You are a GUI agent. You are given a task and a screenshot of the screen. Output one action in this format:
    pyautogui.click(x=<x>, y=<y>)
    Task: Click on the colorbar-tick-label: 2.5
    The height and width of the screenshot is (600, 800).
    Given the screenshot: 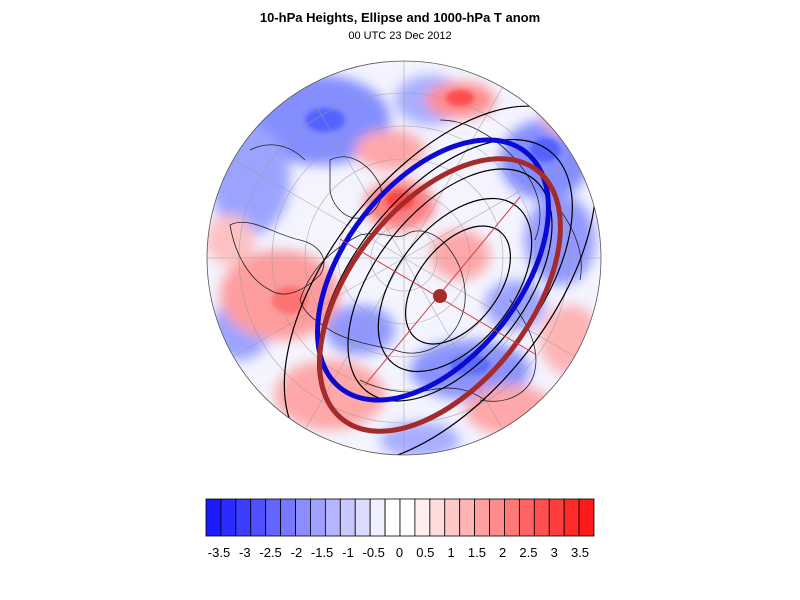 What is the action you would take?
    pyautogui.click(x=528, y=552)
    